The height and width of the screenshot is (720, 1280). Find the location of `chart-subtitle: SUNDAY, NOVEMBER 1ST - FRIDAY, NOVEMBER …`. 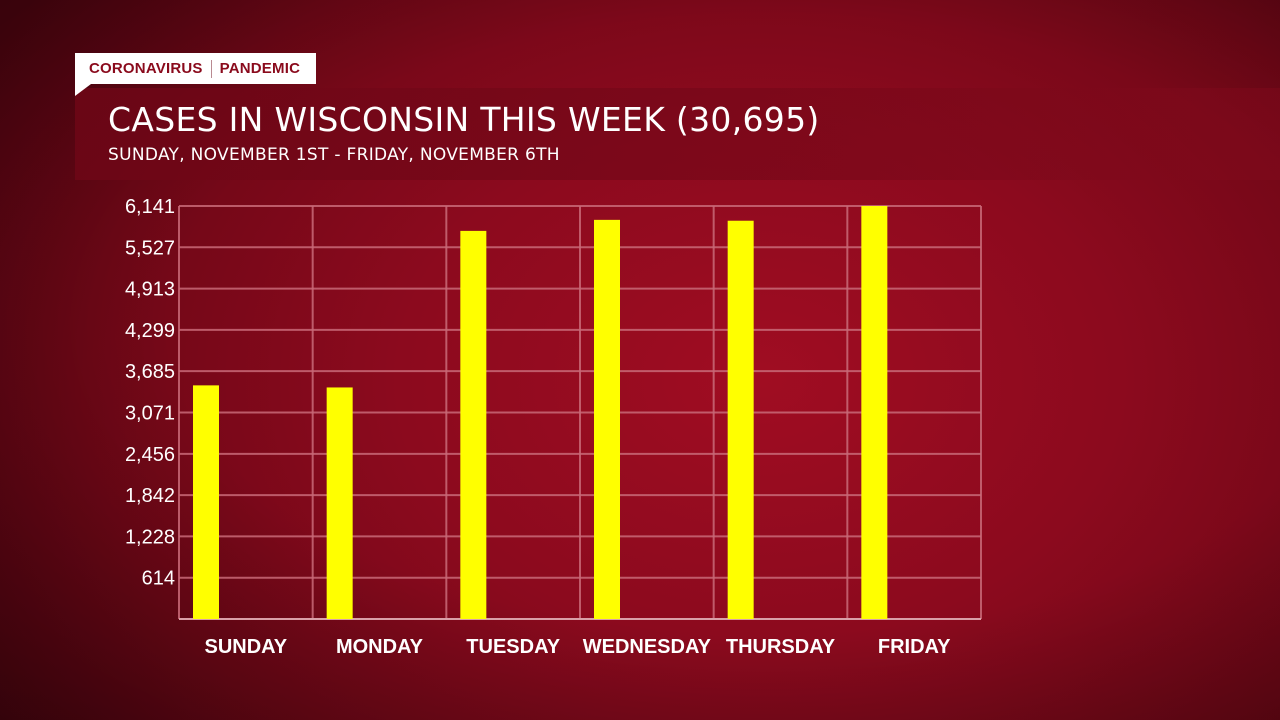

chart-subtitle: SUNDAY, NOVEMBER 1ST - FRIDAY, NOVEMBER … is located at coordinates (334, 155).